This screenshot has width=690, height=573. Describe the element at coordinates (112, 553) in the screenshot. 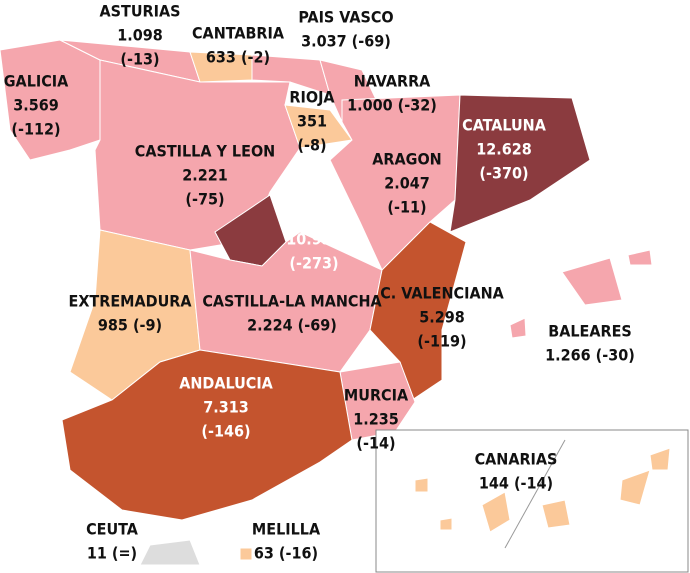

I see `region-value: 11 (=)` at that location.